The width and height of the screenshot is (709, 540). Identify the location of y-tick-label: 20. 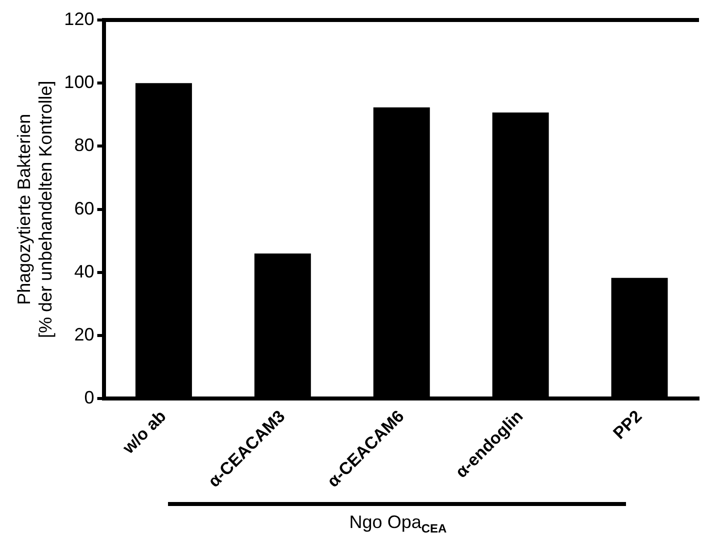
(84, 334).